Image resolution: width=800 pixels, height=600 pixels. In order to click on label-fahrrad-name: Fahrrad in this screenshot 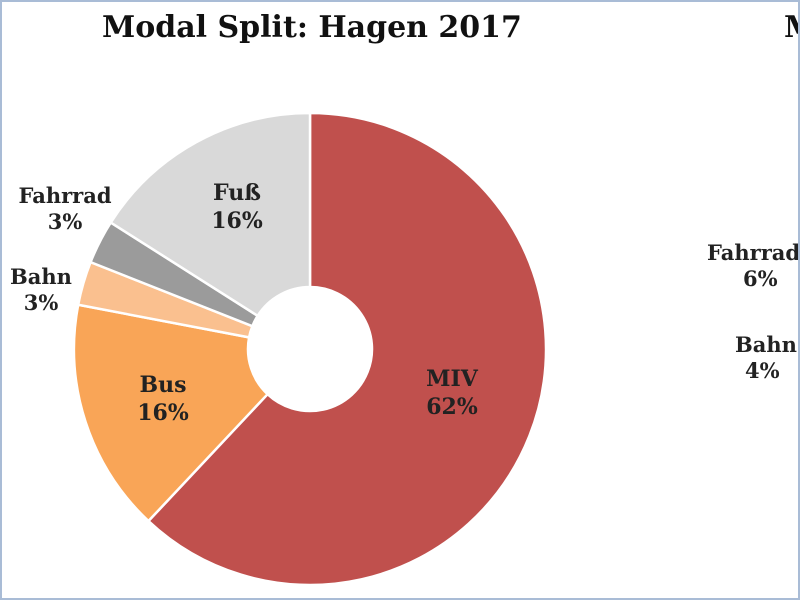, I will do `click(65, 195)`.